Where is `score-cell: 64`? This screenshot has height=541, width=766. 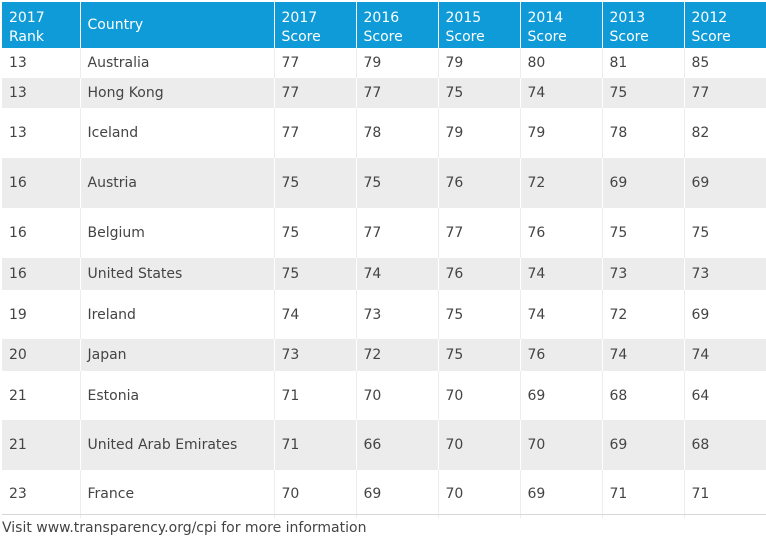
score-cell: 64 is located at coordinates (724, 395).